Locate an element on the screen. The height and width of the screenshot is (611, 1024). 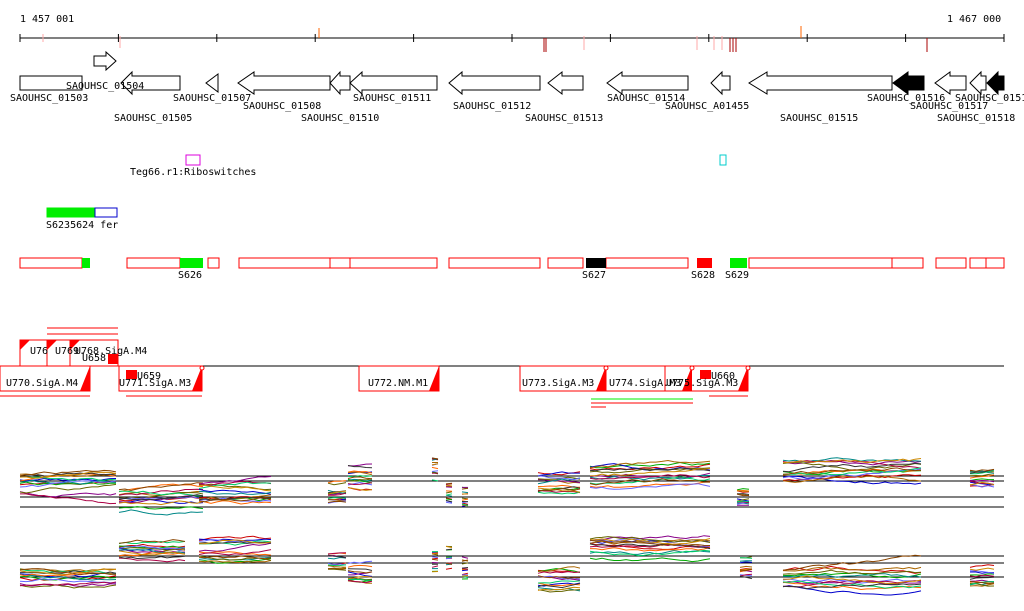
gene-SAOUHSC_A01455 is located at coordinates (720, 83).